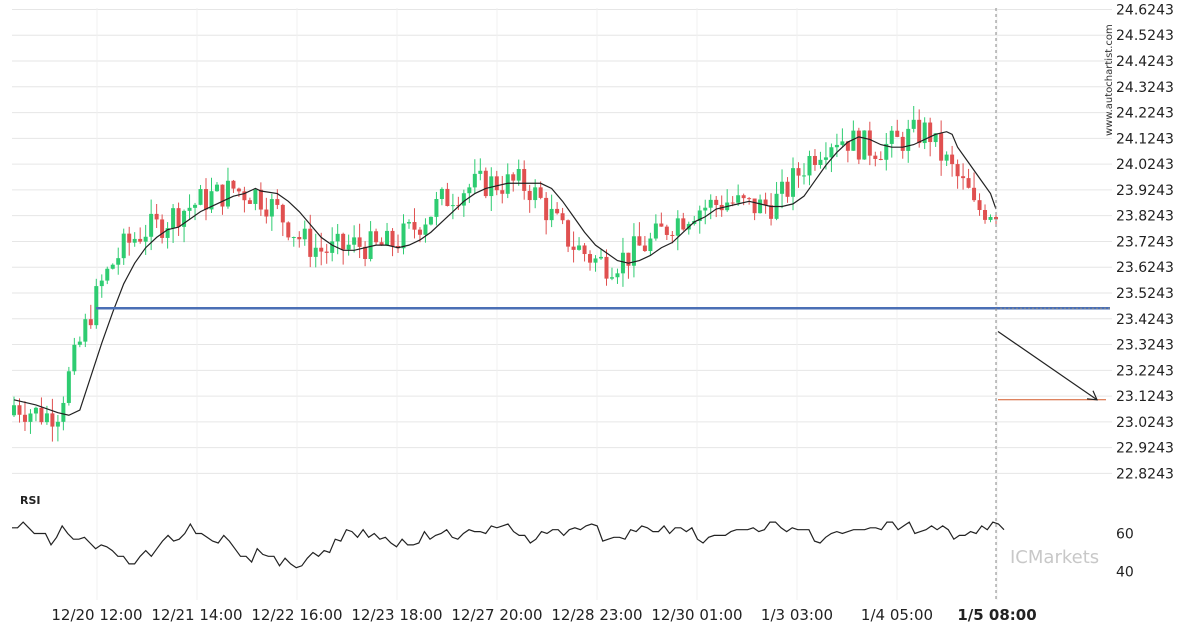 The image size is (1200, 630). Describe the element at coordinates (1145, 10) in the screenshot. I see `y-tick-label: 24.6243` at that location.